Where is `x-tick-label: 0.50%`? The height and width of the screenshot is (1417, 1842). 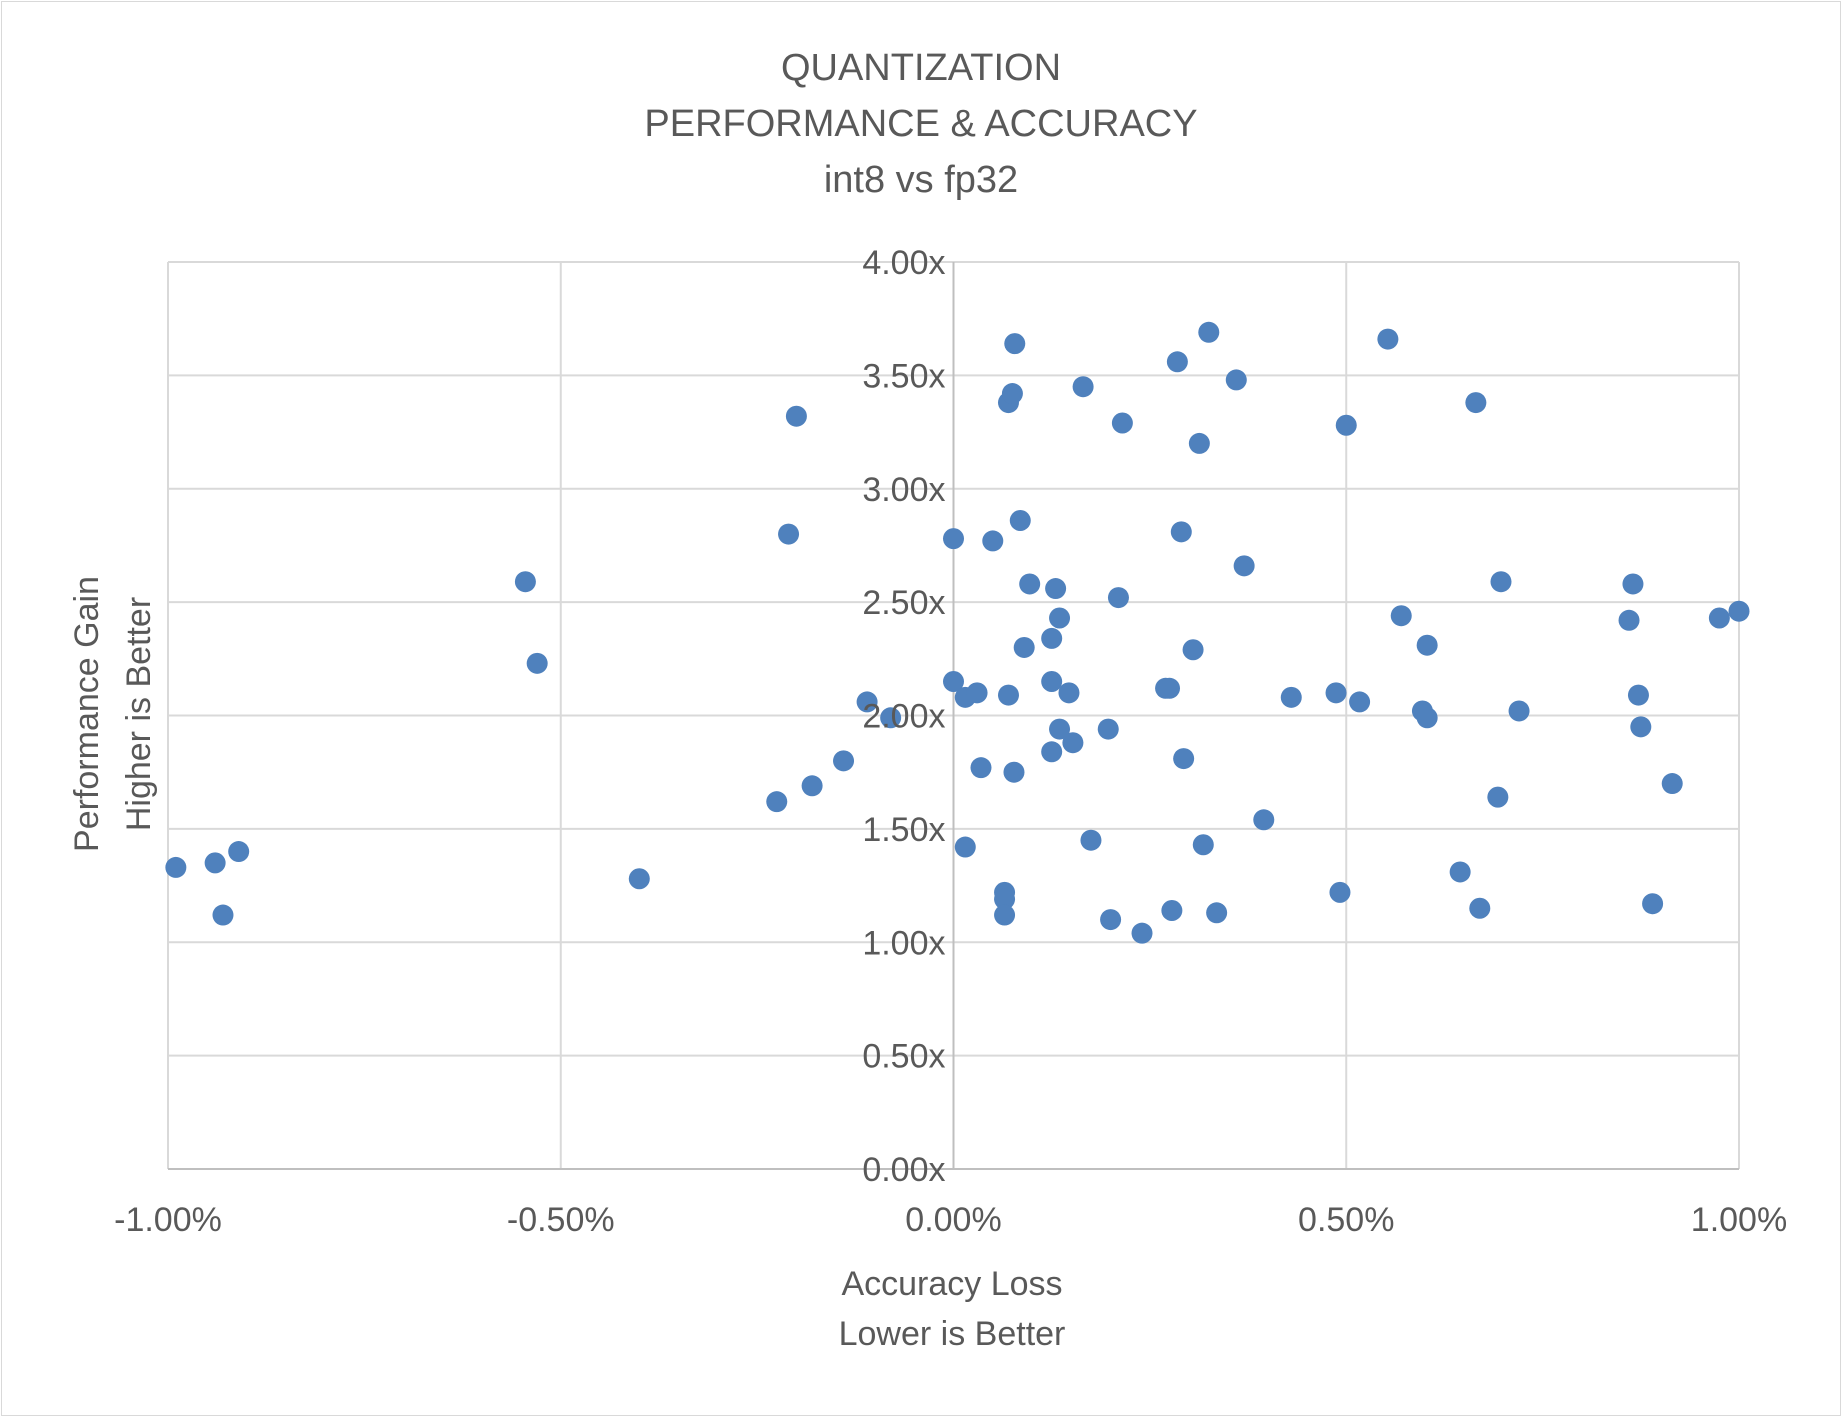 x-tick-label: 0.50% is located at coordinates (1346, 1220).